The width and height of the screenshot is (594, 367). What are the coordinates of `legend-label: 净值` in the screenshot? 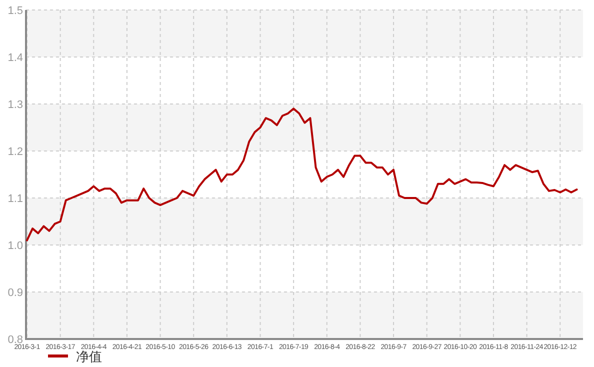 It's located at (89, 356).